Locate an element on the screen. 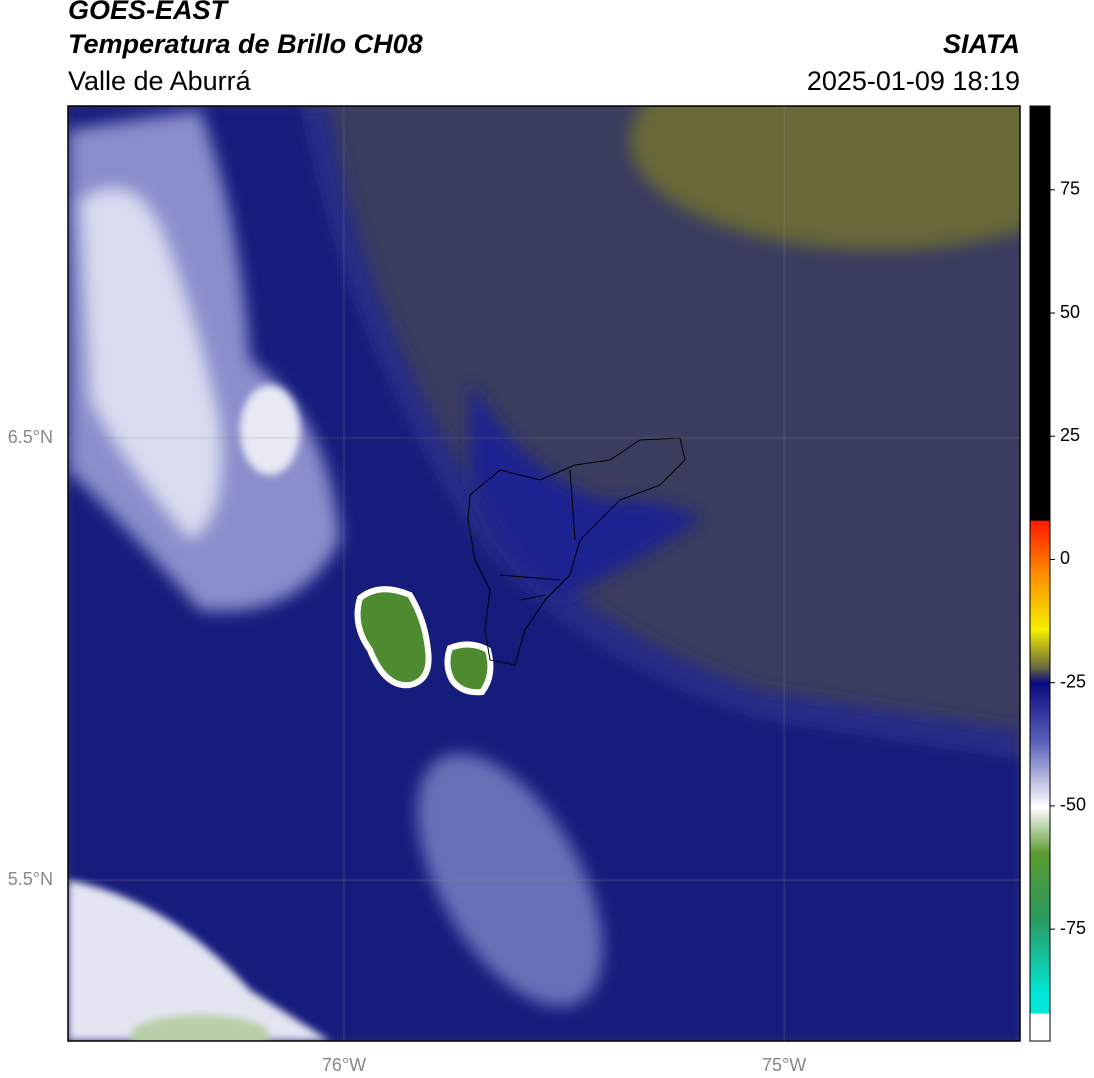 The image size is (1094, 1078). cloud-top-core is located at coordinates (151, 363).